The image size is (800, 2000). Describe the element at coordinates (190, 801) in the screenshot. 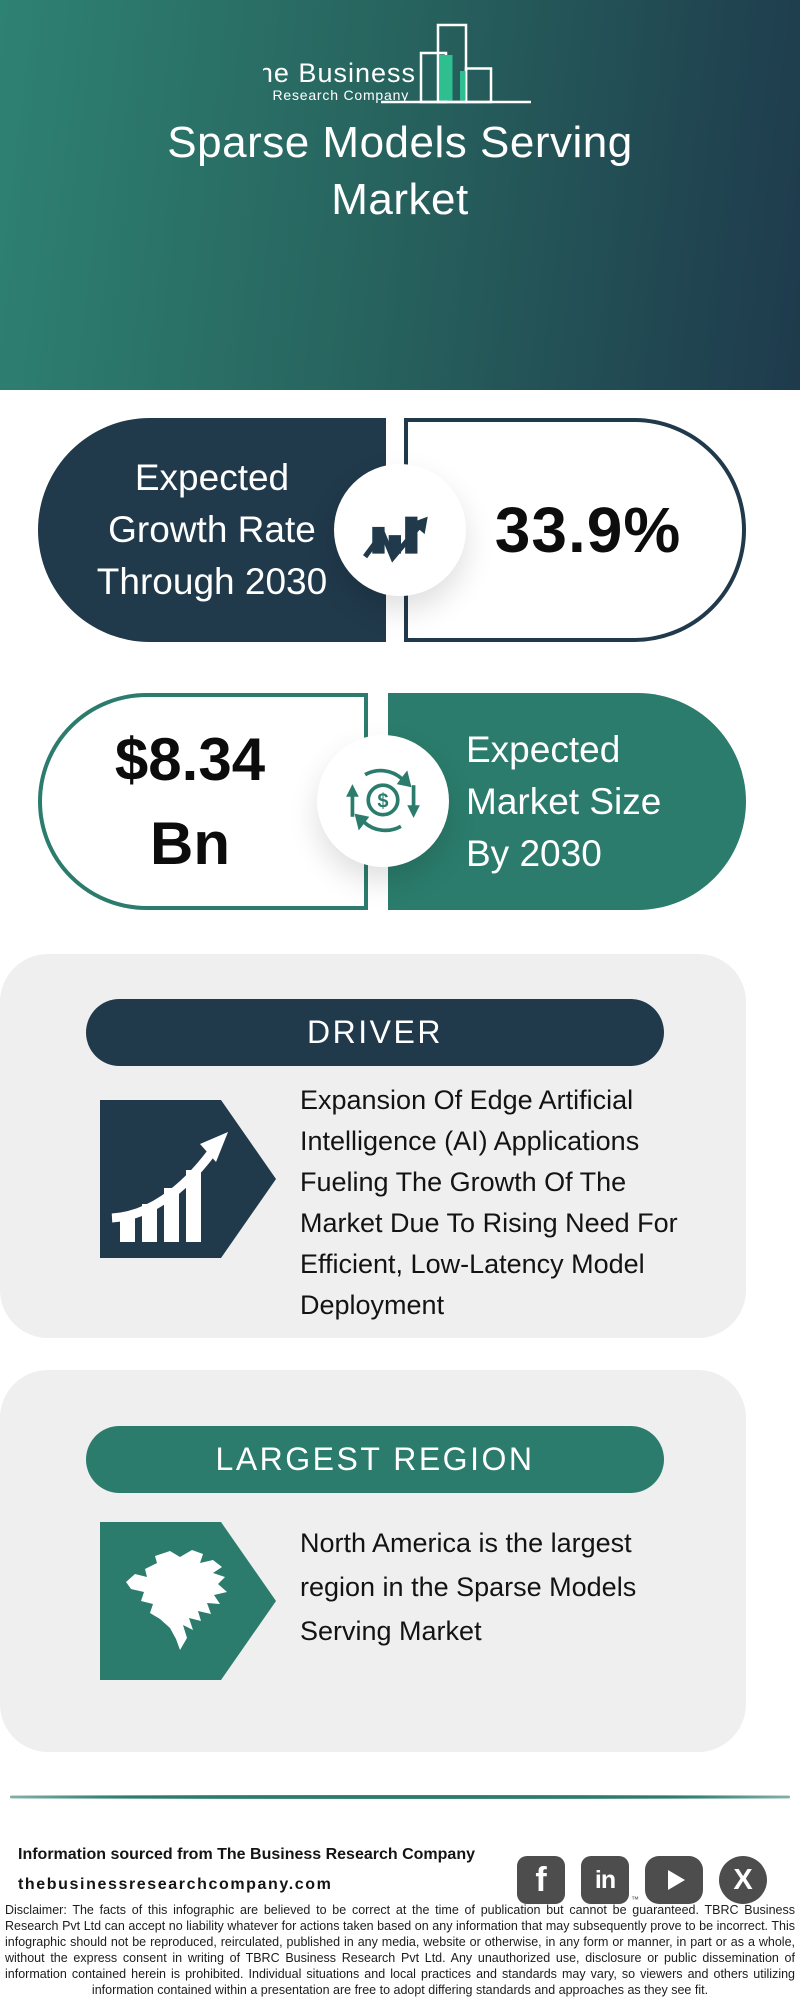

I see `market-size-value: $8.34 Bn` at that location.